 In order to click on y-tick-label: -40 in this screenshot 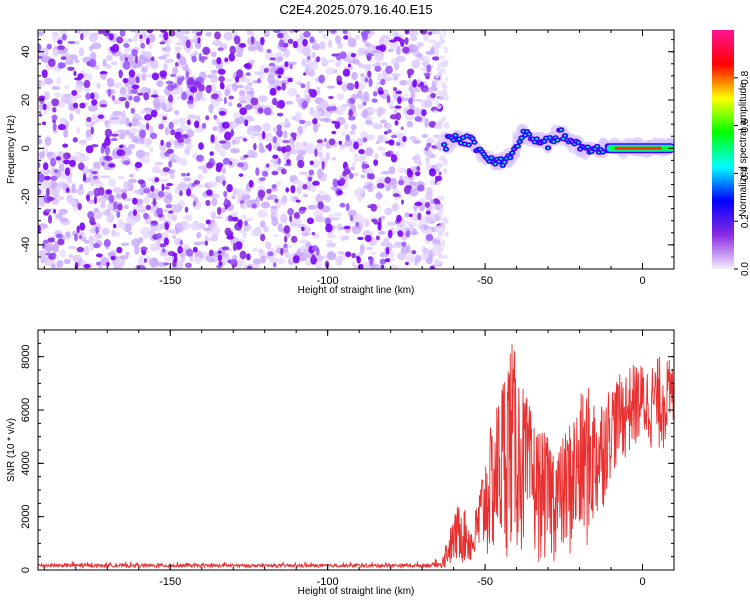, I will do `click(26, 245)`.